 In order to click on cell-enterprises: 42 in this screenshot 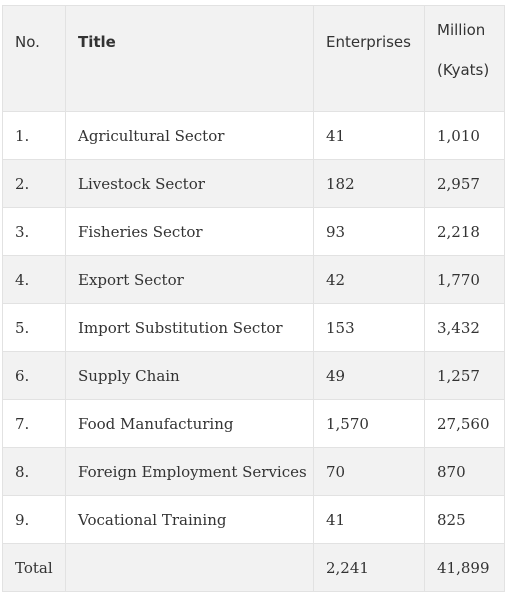, I will do `click(369, 279)`.